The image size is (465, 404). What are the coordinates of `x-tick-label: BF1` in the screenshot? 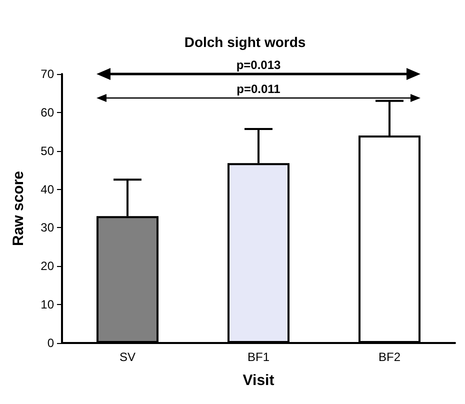 It's located at (258, 357).